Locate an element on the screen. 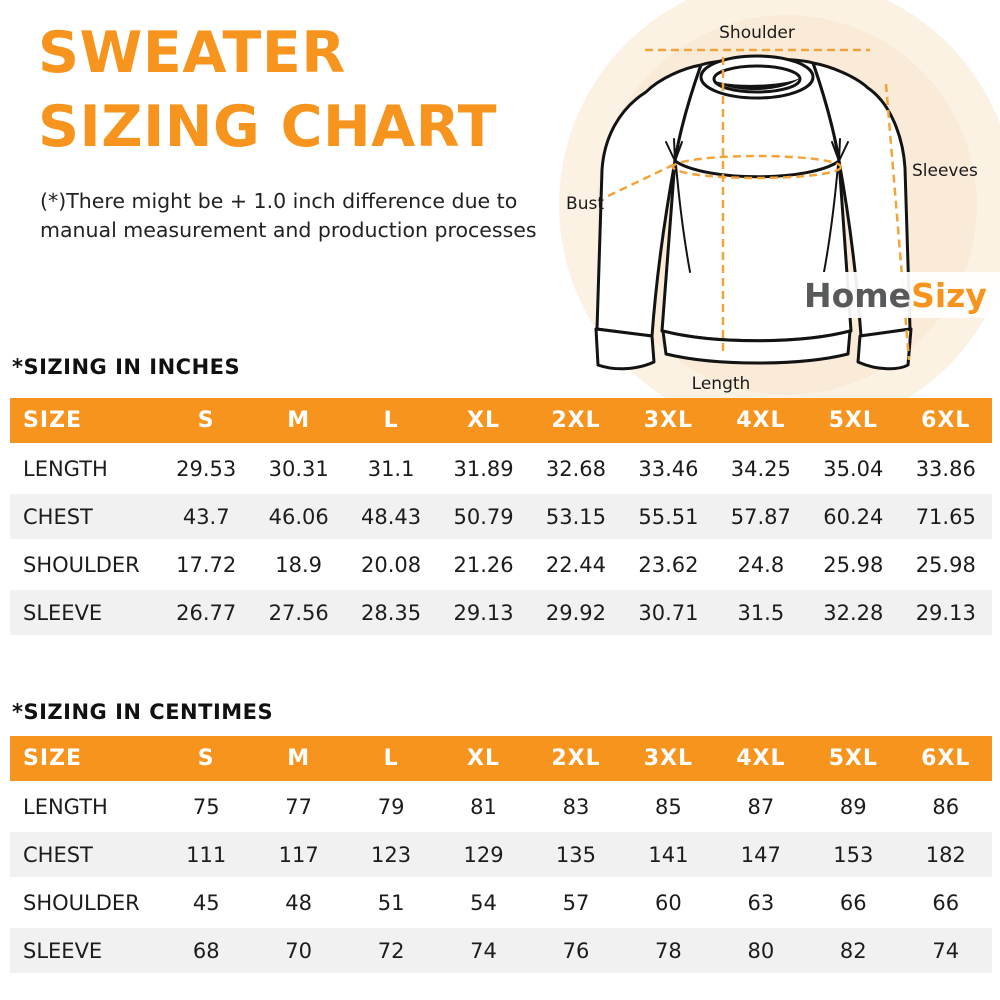 This screenshot has height=1000, width=1000. value-cell: 33.46 is located at coordinates (668, 468).